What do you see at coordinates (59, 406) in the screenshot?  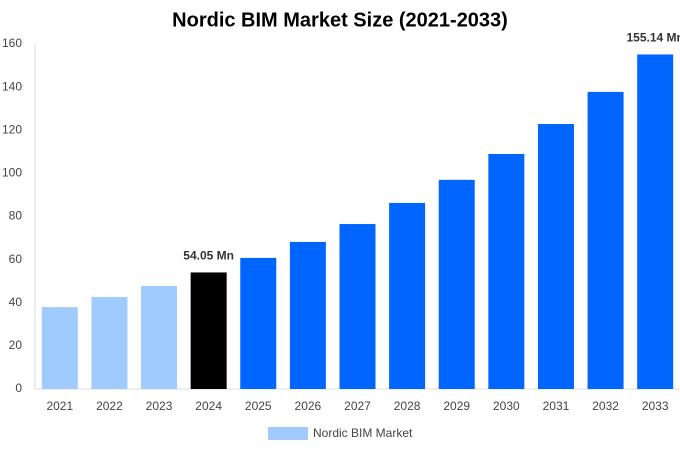 I see `x-tick-label: 2021` at bounding box center [59, 406].